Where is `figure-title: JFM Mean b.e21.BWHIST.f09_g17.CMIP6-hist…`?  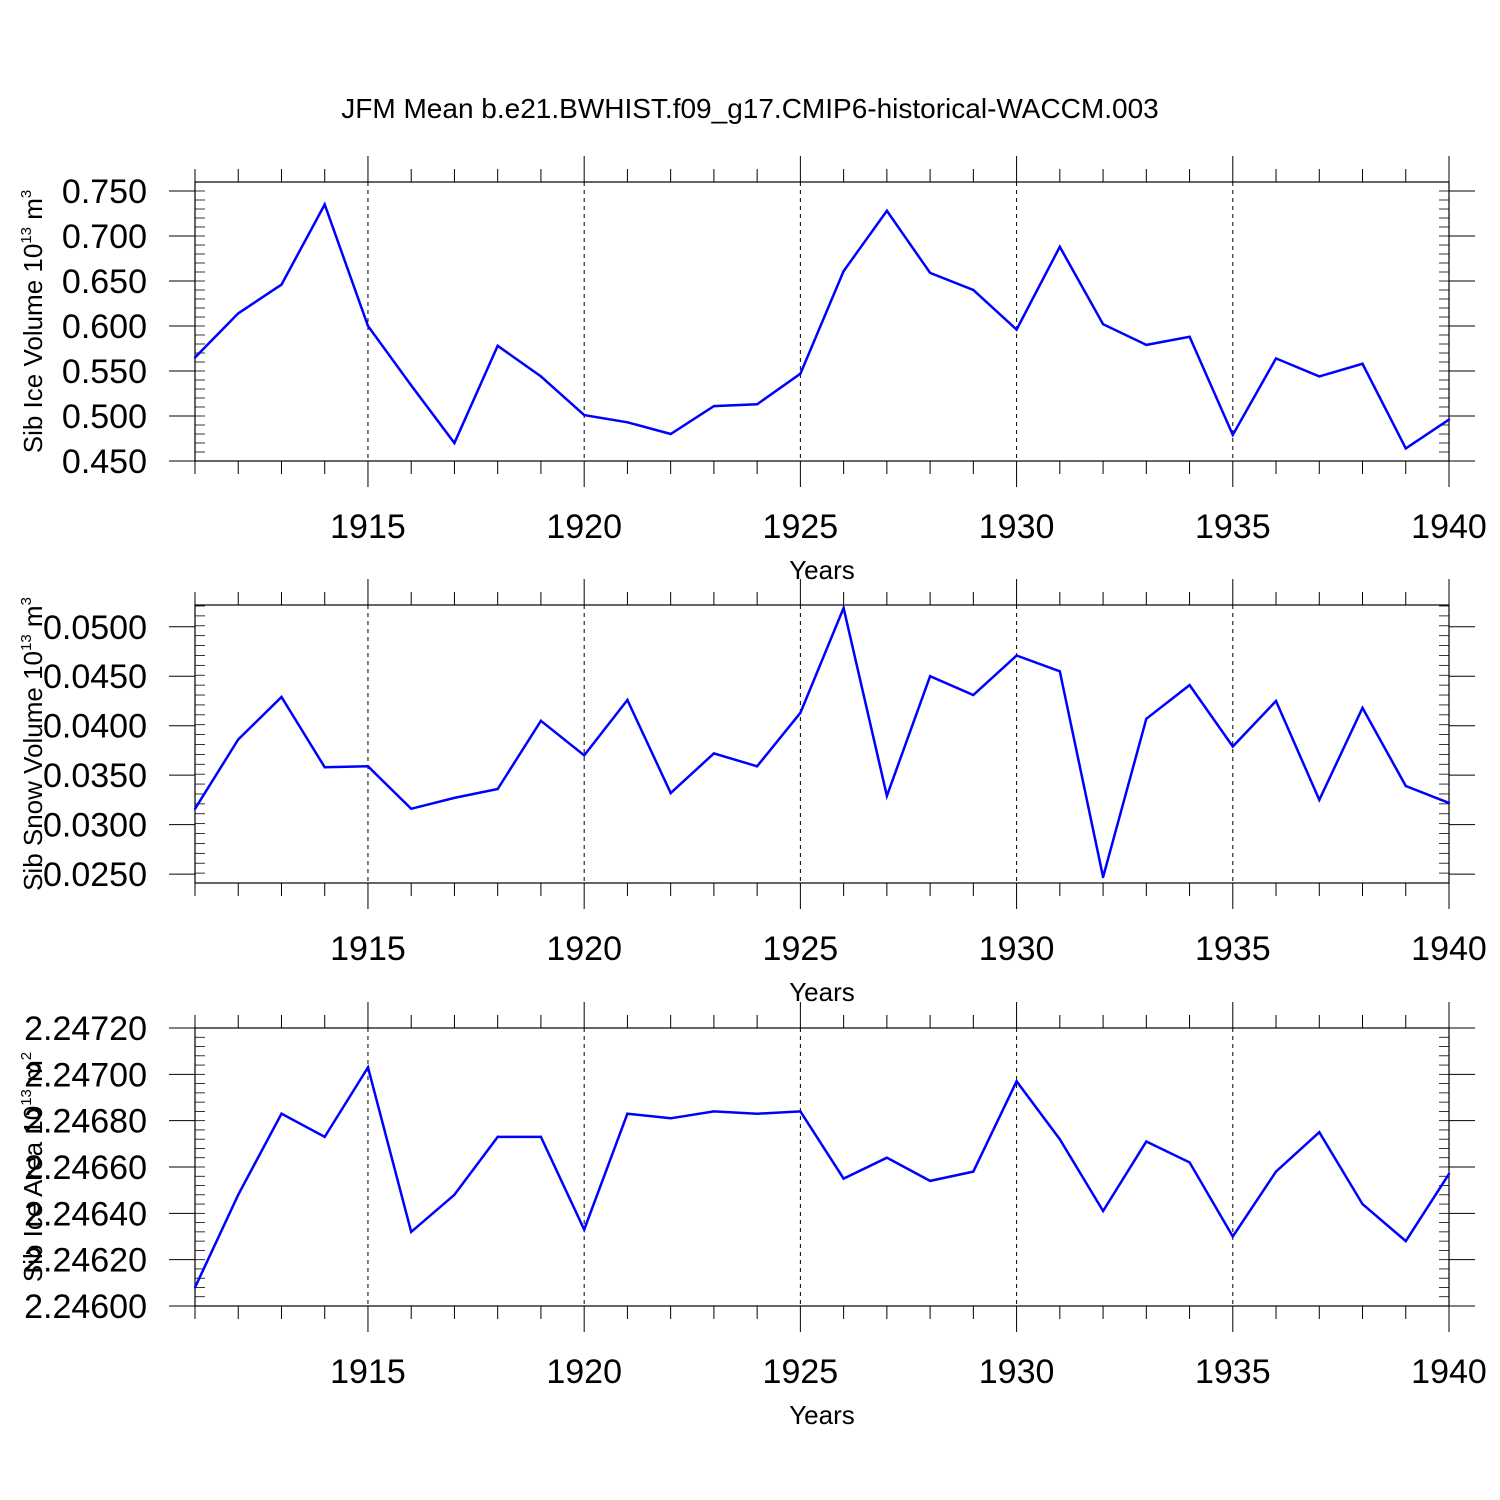 figure-title: JFM Mean b.e21.BWHIST.f09_g17.CMIP6-hist… is located at coordinates (749, 108).